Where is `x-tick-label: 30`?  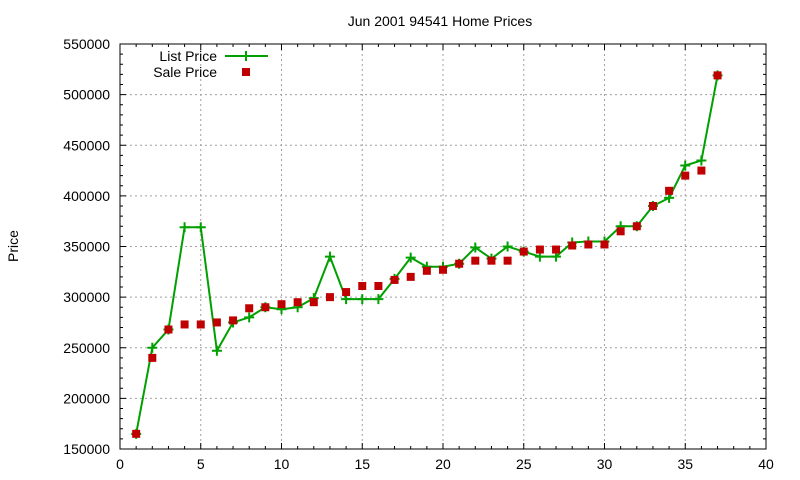 x-tick-label: 30 is located at coordinates (605, 464).